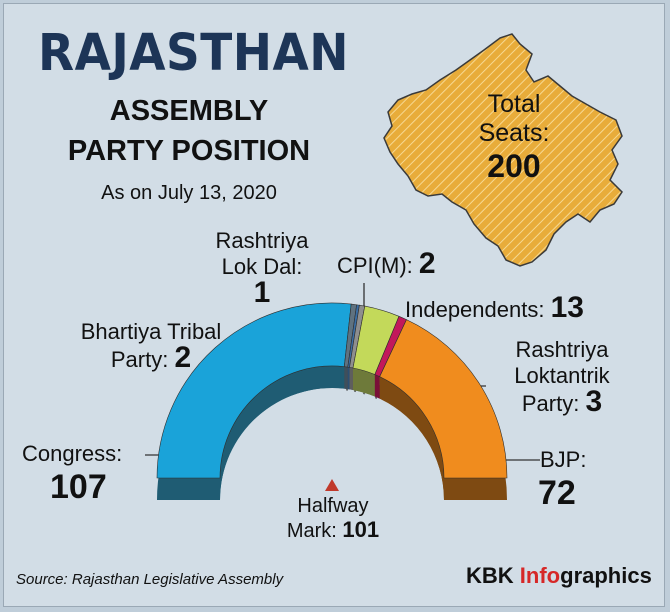  Describe the element at coordinates (332, 485) in the screenshot. I see `halfway-marker` at that location.